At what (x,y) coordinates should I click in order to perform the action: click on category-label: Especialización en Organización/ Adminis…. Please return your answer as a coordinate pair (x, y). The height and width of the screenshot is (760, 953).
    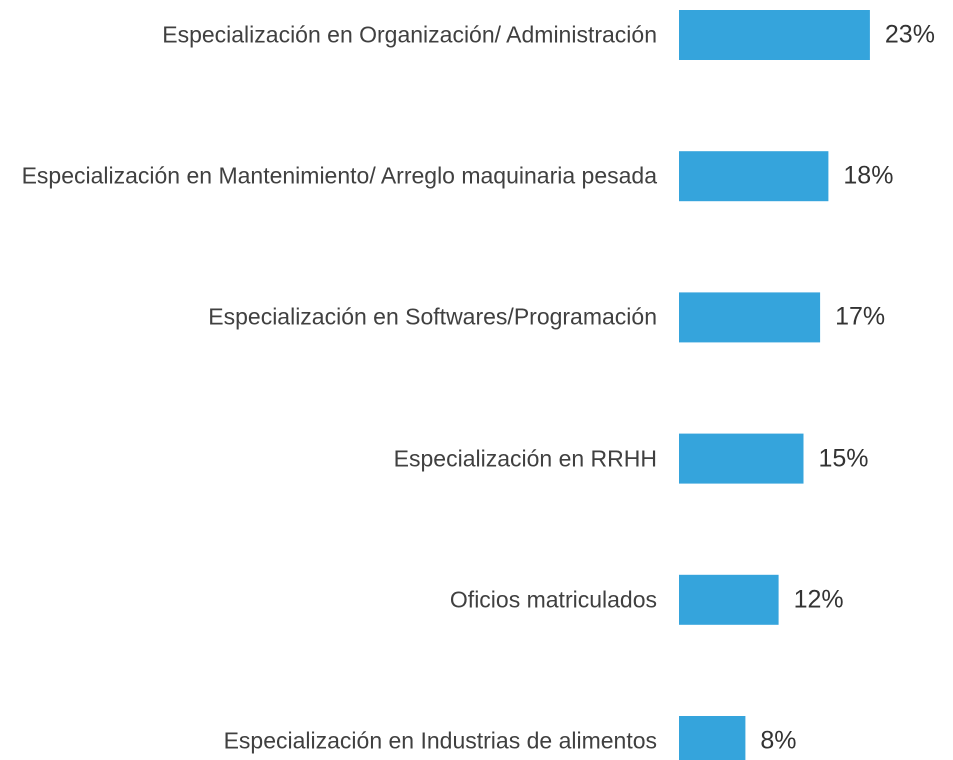
    Looking at the image, I should click on (409, 34).